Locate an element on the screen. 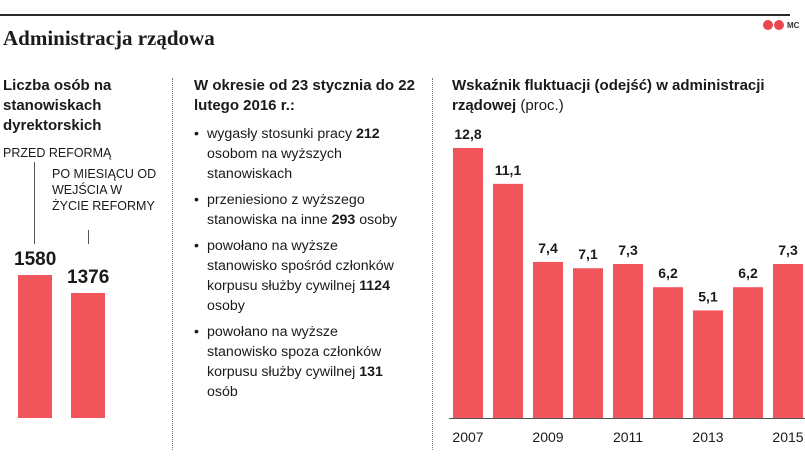 The image size is (805, 457). fact-number: 212 is located at coordinates (368, 134).